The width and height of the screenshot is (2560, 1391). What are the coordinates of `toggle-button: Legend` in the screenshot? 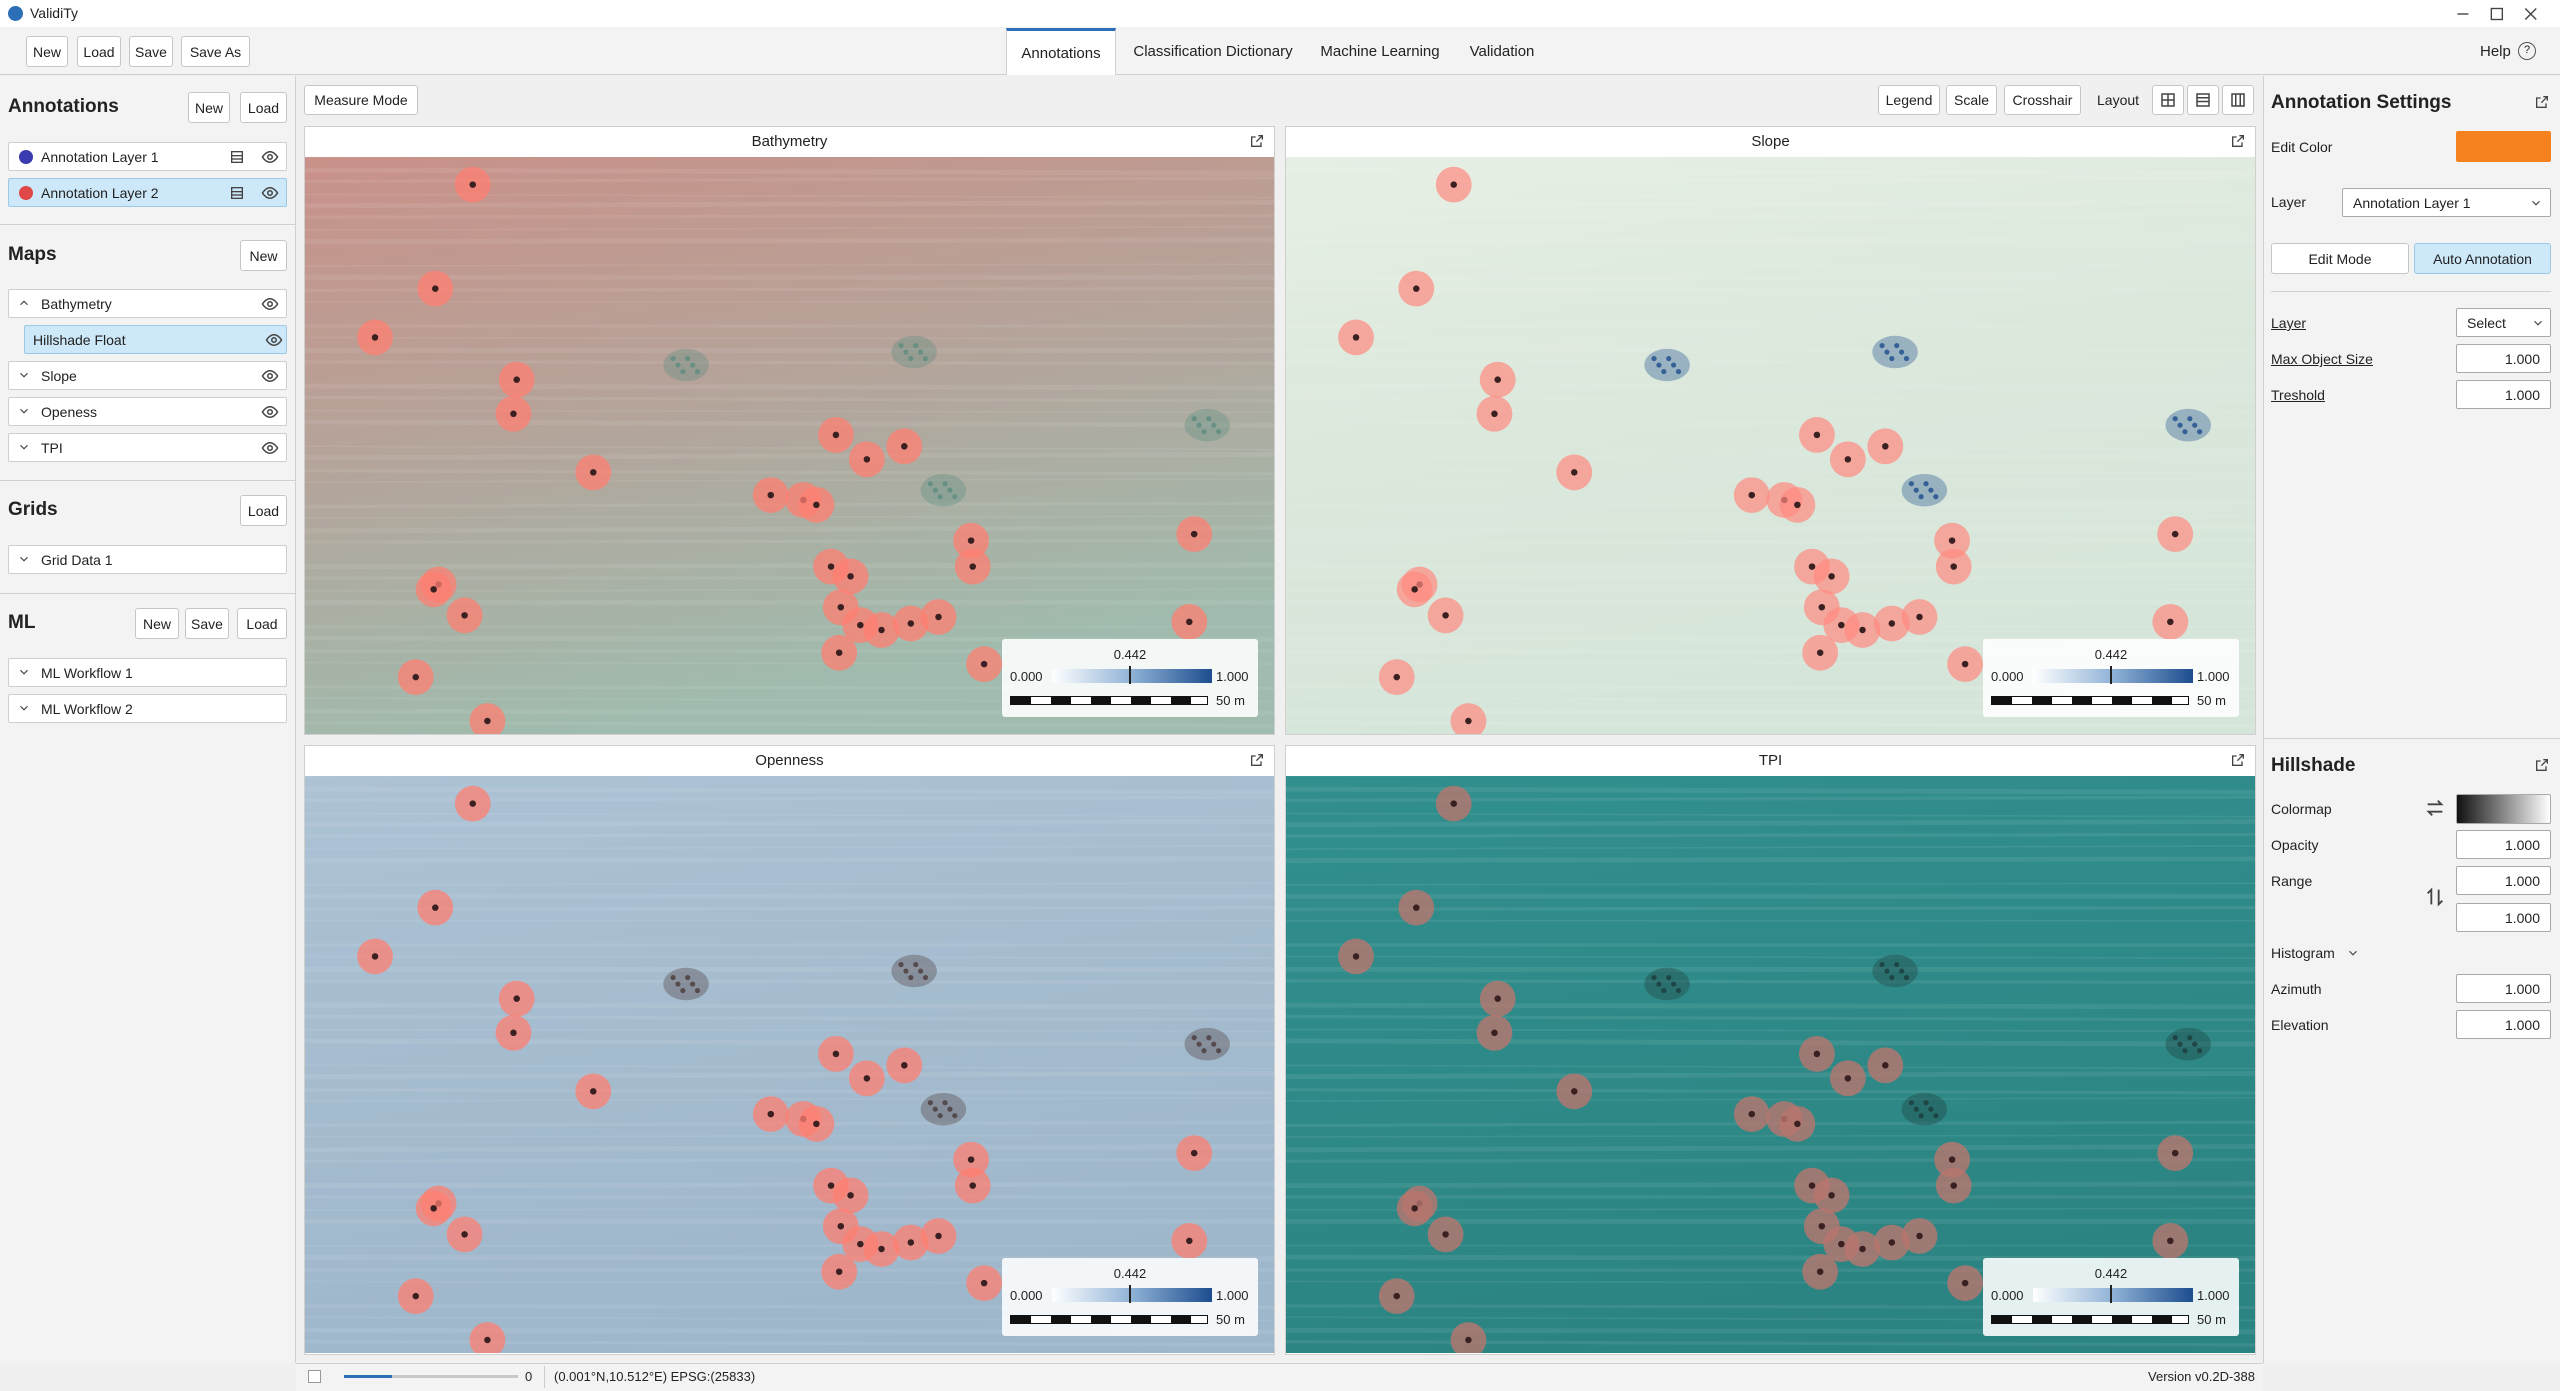 It's located at (1909, 100).